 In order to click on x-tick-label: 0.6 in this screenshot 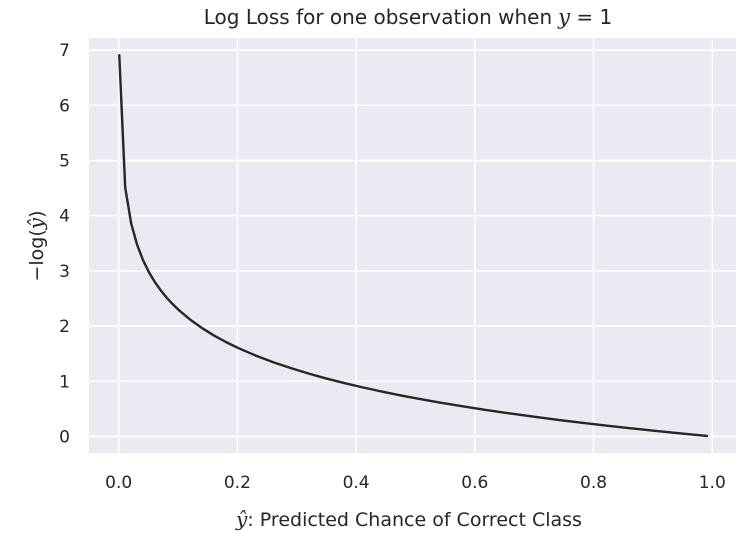, I will do `click(474, 483)`.